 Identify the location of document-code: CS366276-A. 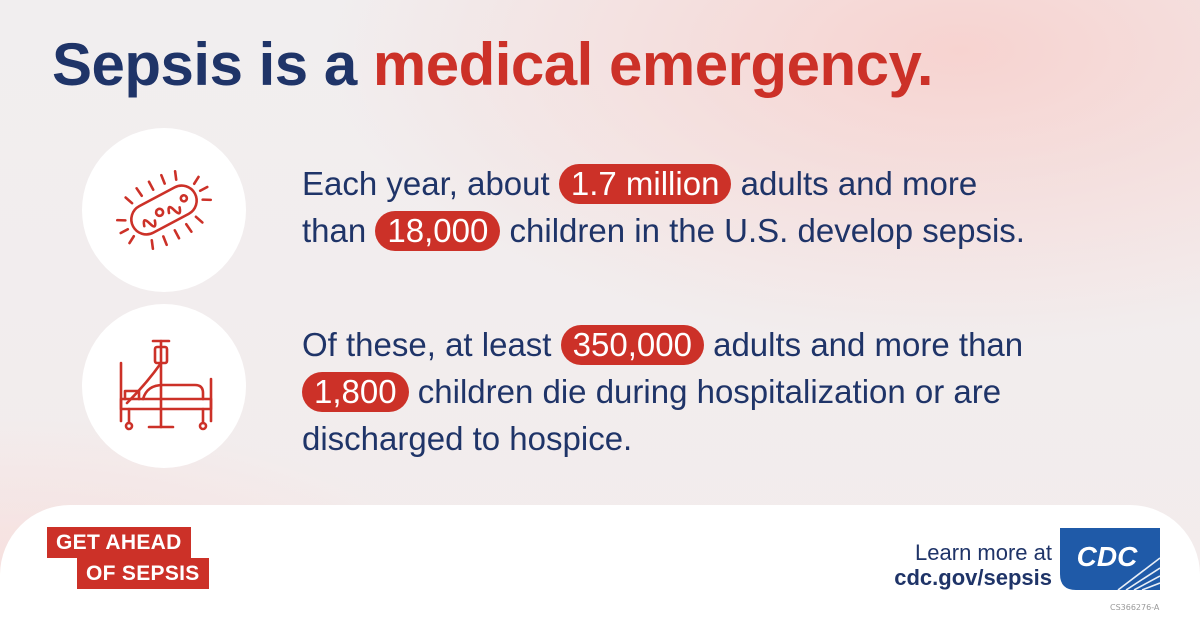
(1135, 607).